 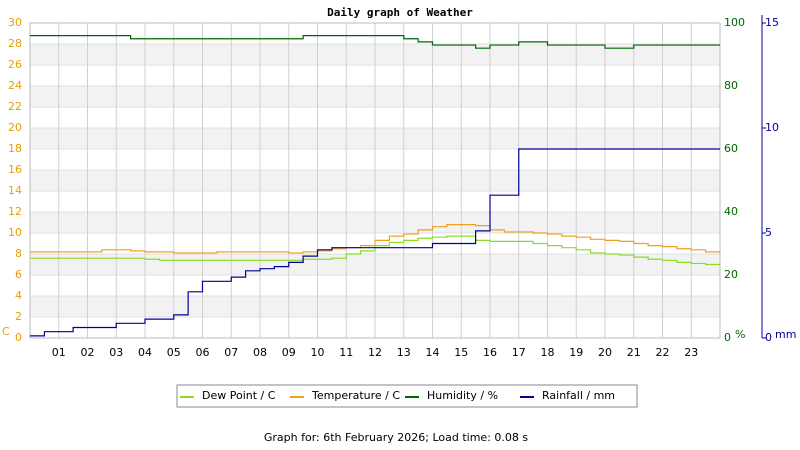 What do you see at coordinates (734, 22) in the screenshot?
I see `y2-tick-label: 100` at bounding box center [734, 22].